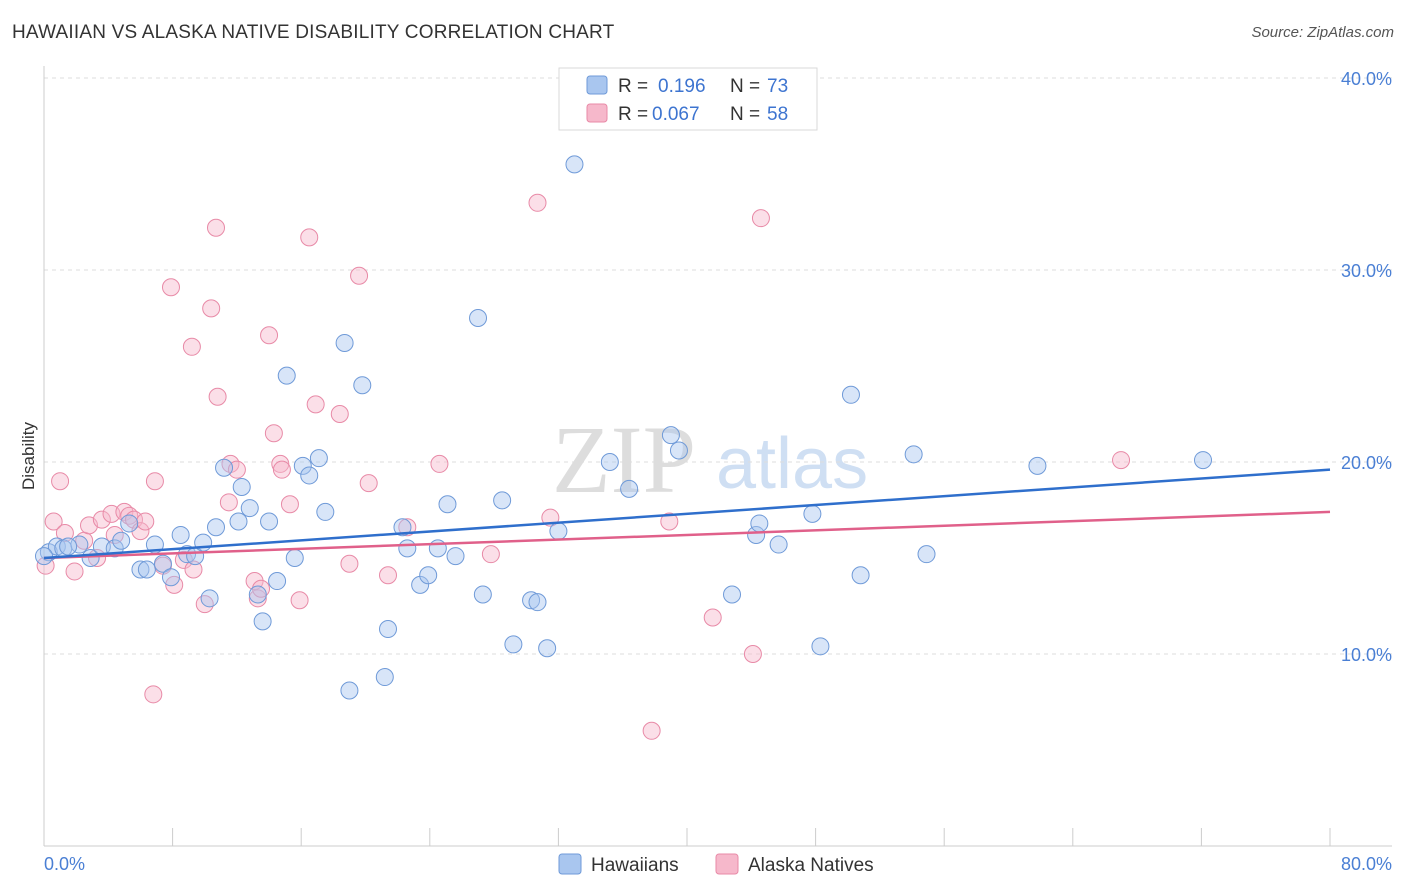  What do you see at coordinates (597, 113) in the screenshot?
I see `legend-swatch-alaska-natives` at bounding box center [597, 113].